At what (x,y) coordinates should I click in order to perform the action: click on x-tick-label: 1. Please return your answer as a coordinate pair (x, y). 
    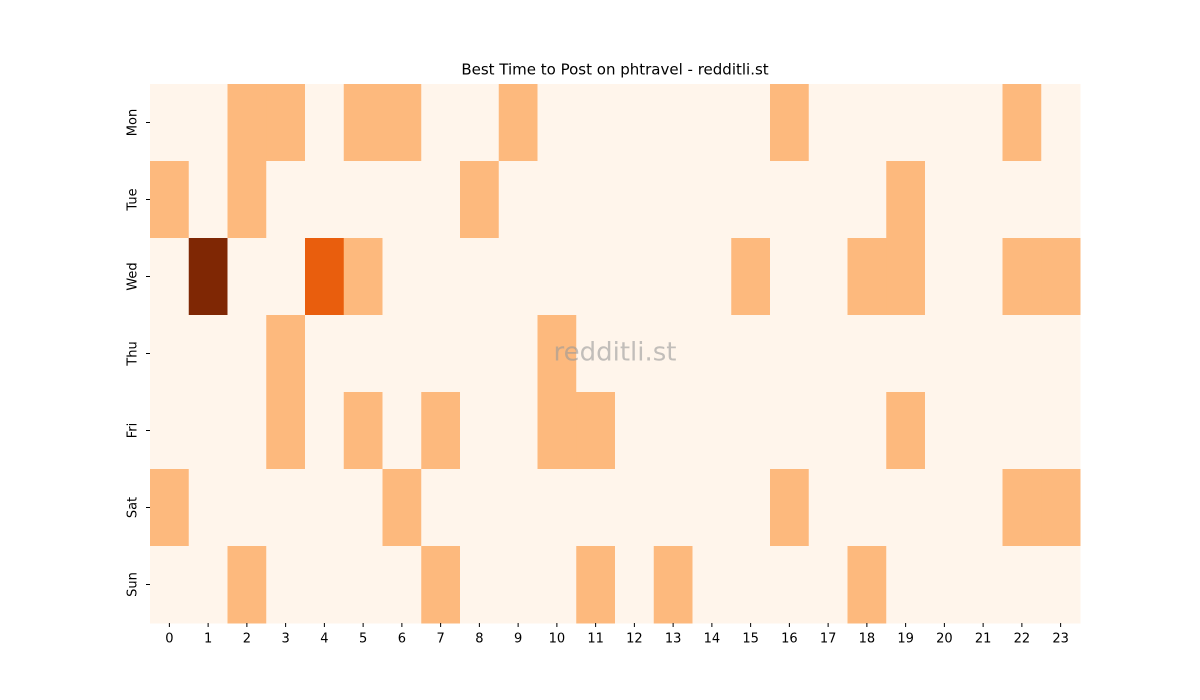
    Looking at the image, I should click on (208, 639).